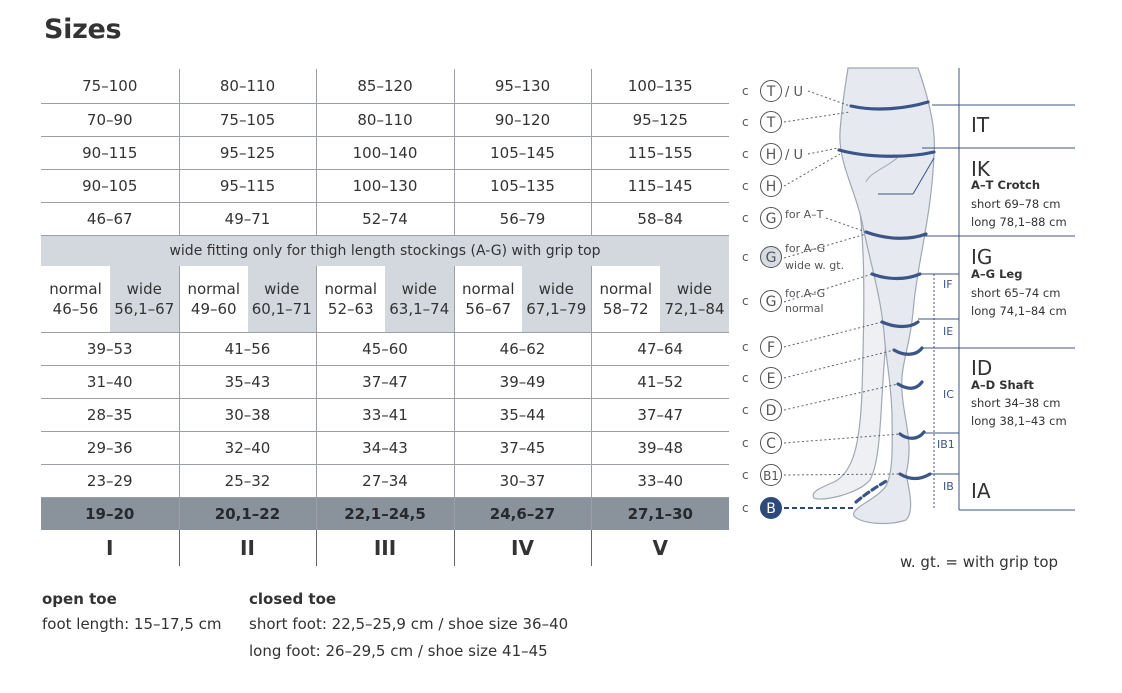  What do you see at coordinates (350, 309) in the screenshot?
I see `normal-value: 52–63` at bounding box center [350, 309].